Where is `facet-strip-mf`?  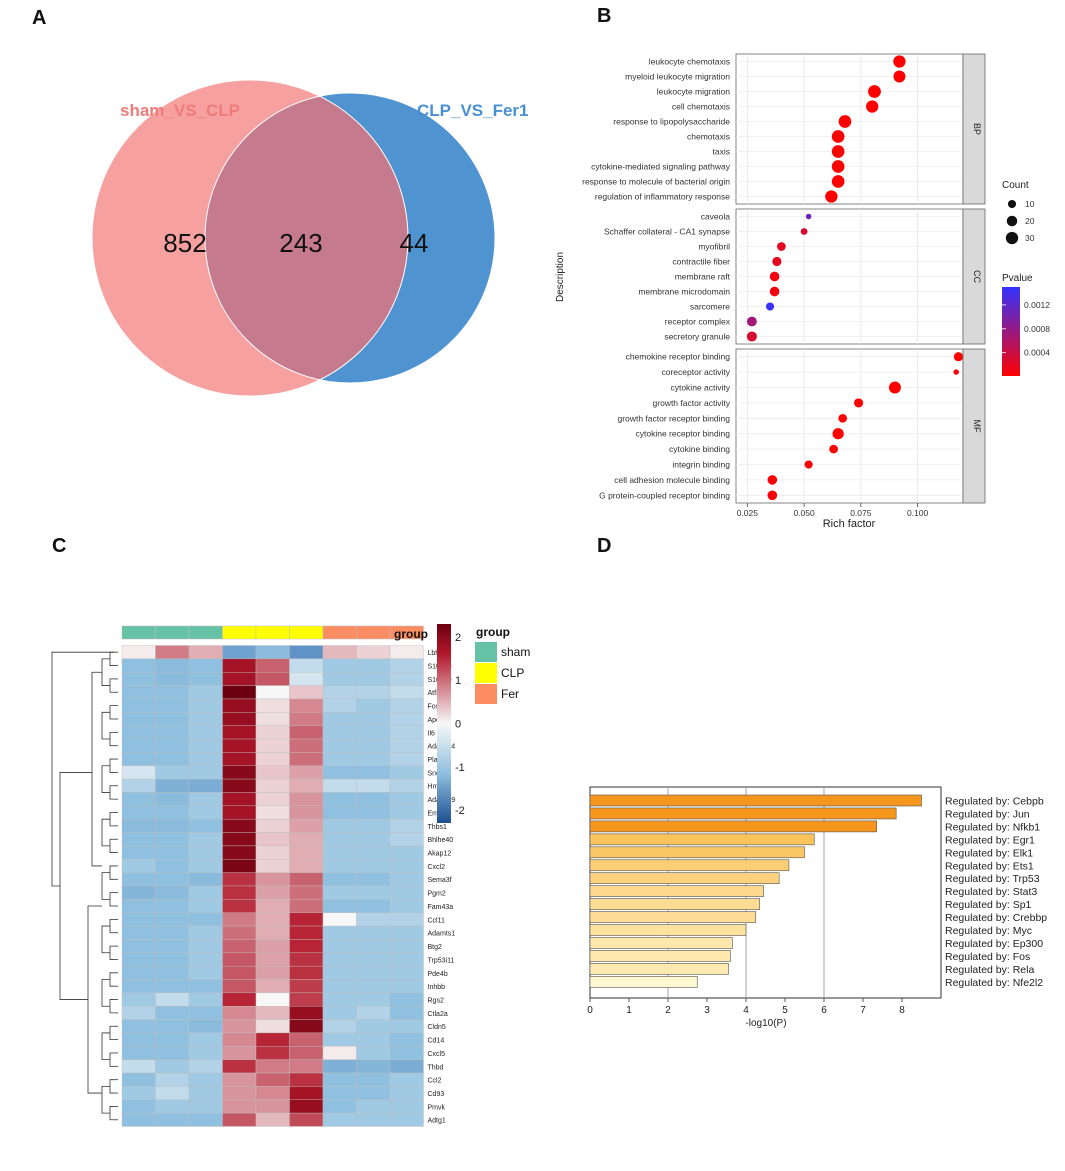 facet-strip-mf is located at coordinates (974, 426).